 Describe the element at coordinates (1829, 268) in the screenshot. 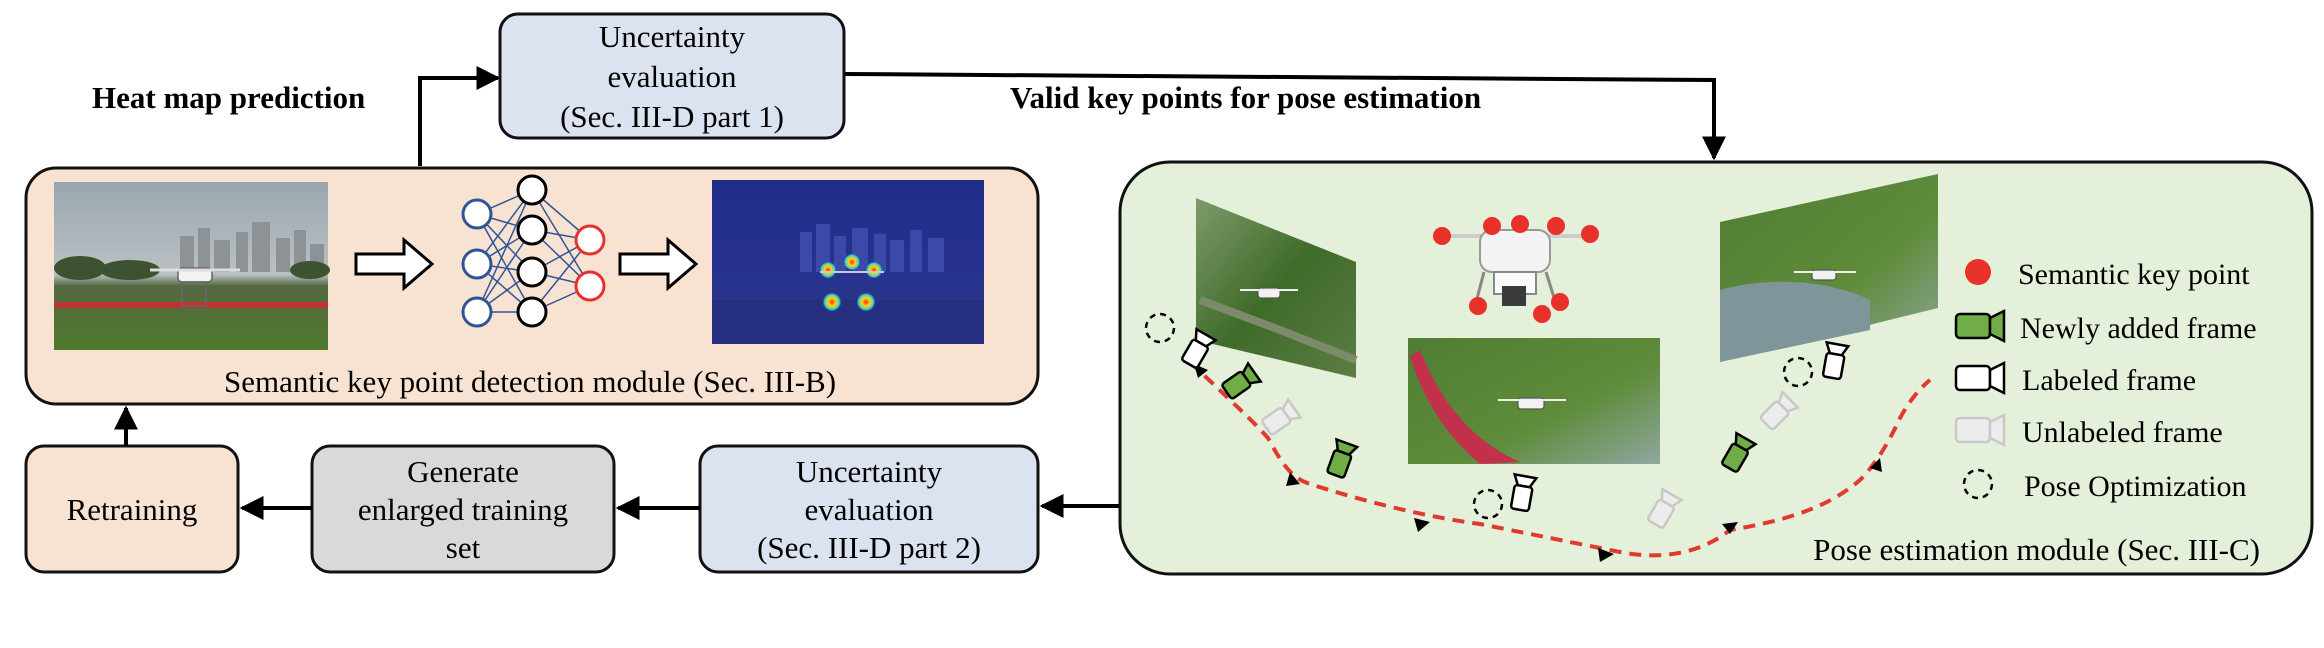

I see `pose-photo-right` at that location.